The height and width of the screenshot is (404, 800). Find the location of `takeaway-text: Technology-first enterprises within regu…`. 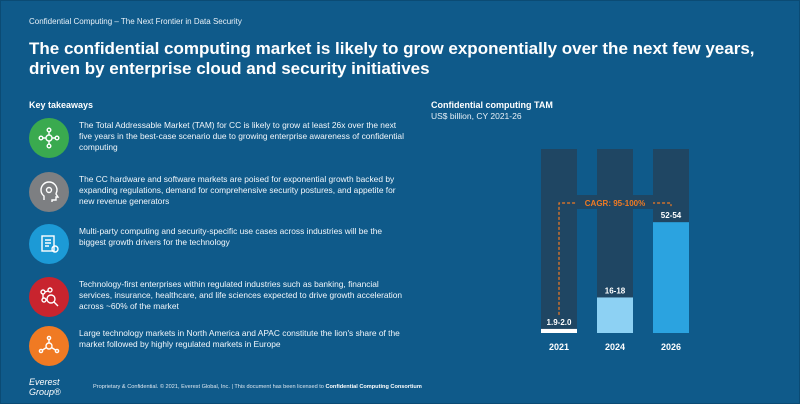

takeaway-text: Technology-first enterprises within regu… is located at coordinates (241, 295).